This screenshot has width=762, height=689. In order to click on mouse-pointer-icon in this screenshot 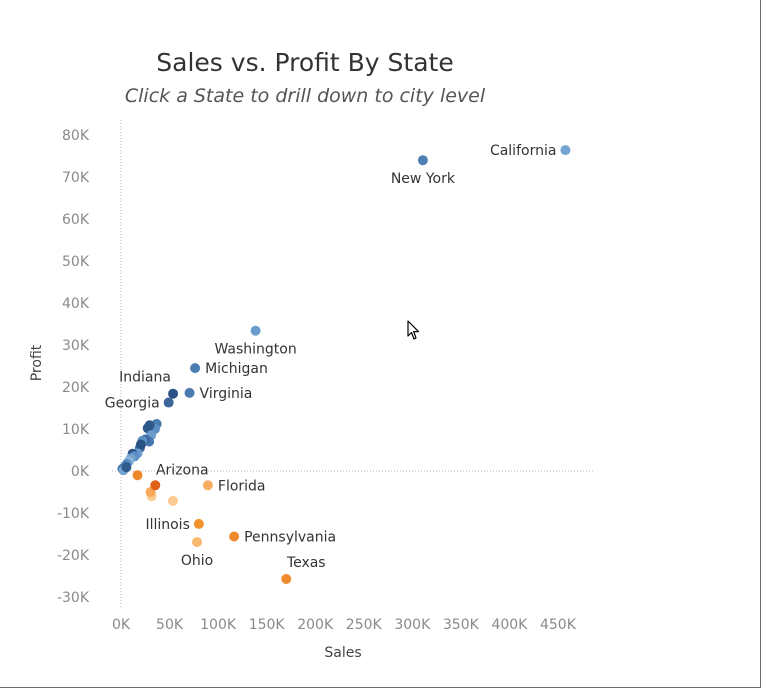, I will do `click(413, 330)`.